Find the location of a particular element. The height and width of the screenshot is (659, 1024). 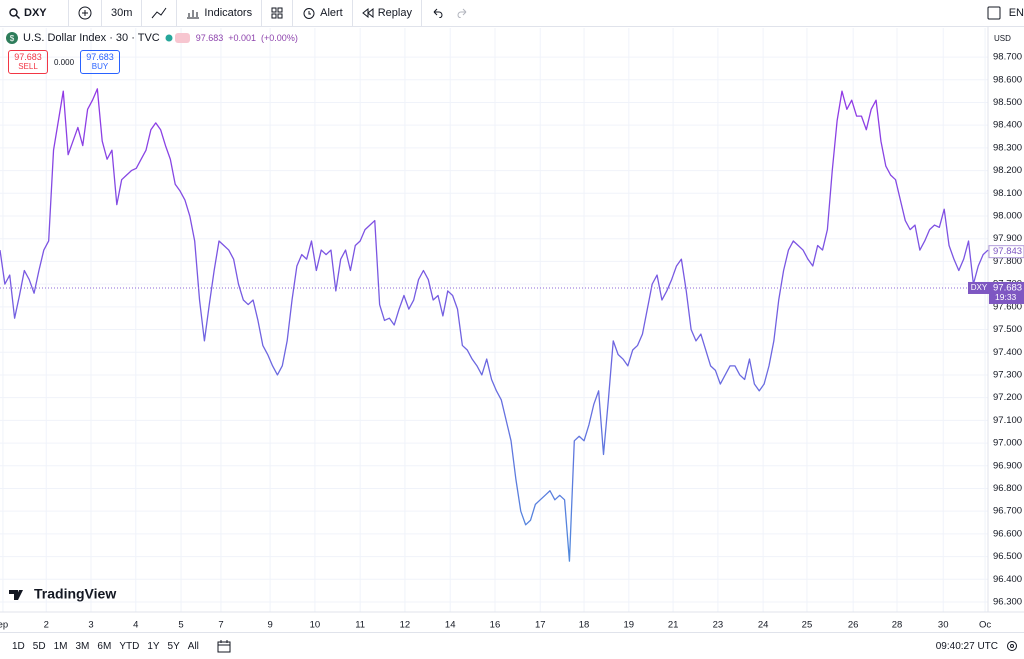

y-tick-label: 96.500 is located at coordinates (1007, 556).